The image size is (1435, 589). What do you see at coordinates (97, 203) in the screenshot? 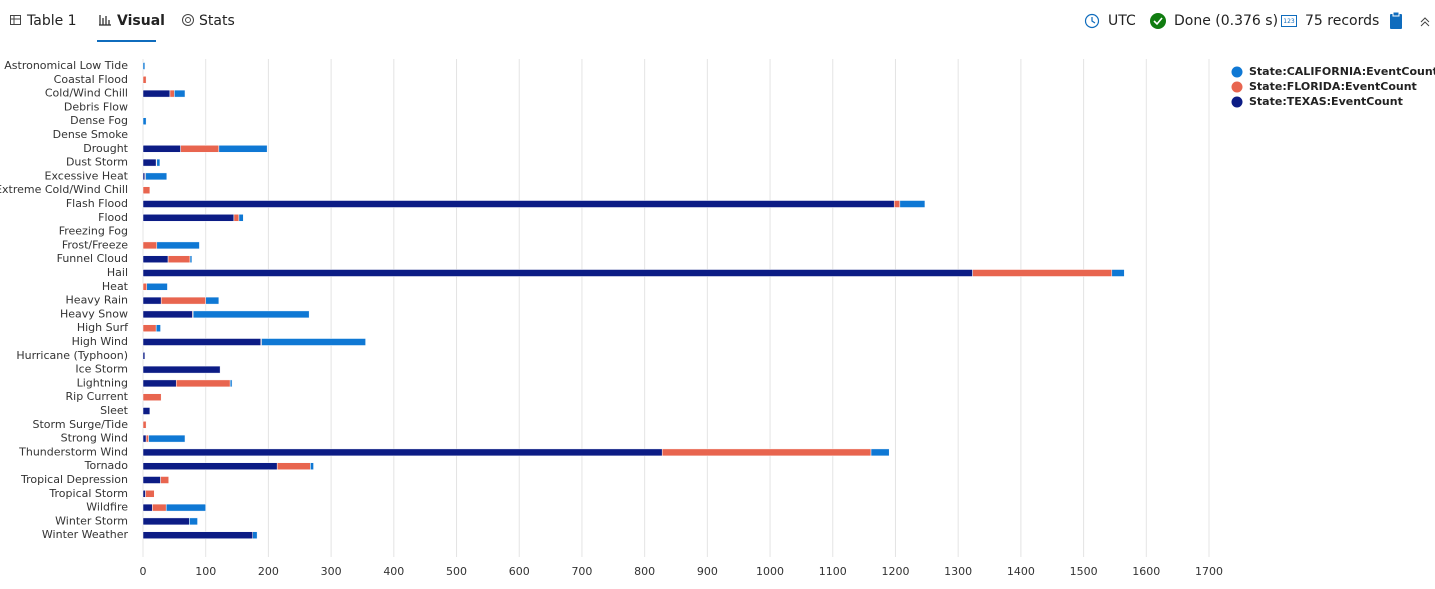
I see `y-tick-label: Flash Flood` at bounding box center [97, 203].